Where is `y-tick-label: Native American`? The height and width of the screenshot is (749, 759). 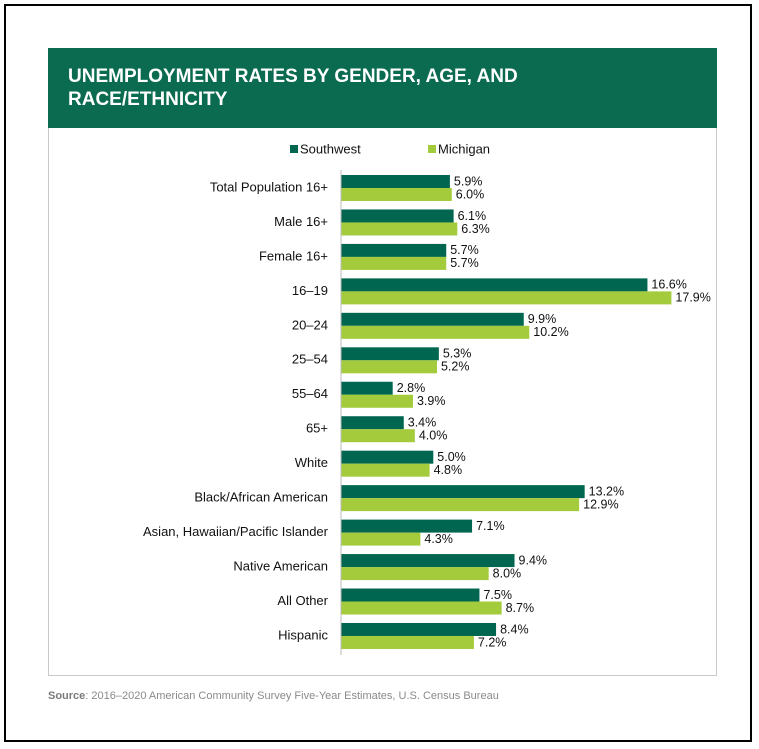
y-tick-label: Native American is located at coordinates (280, 565).